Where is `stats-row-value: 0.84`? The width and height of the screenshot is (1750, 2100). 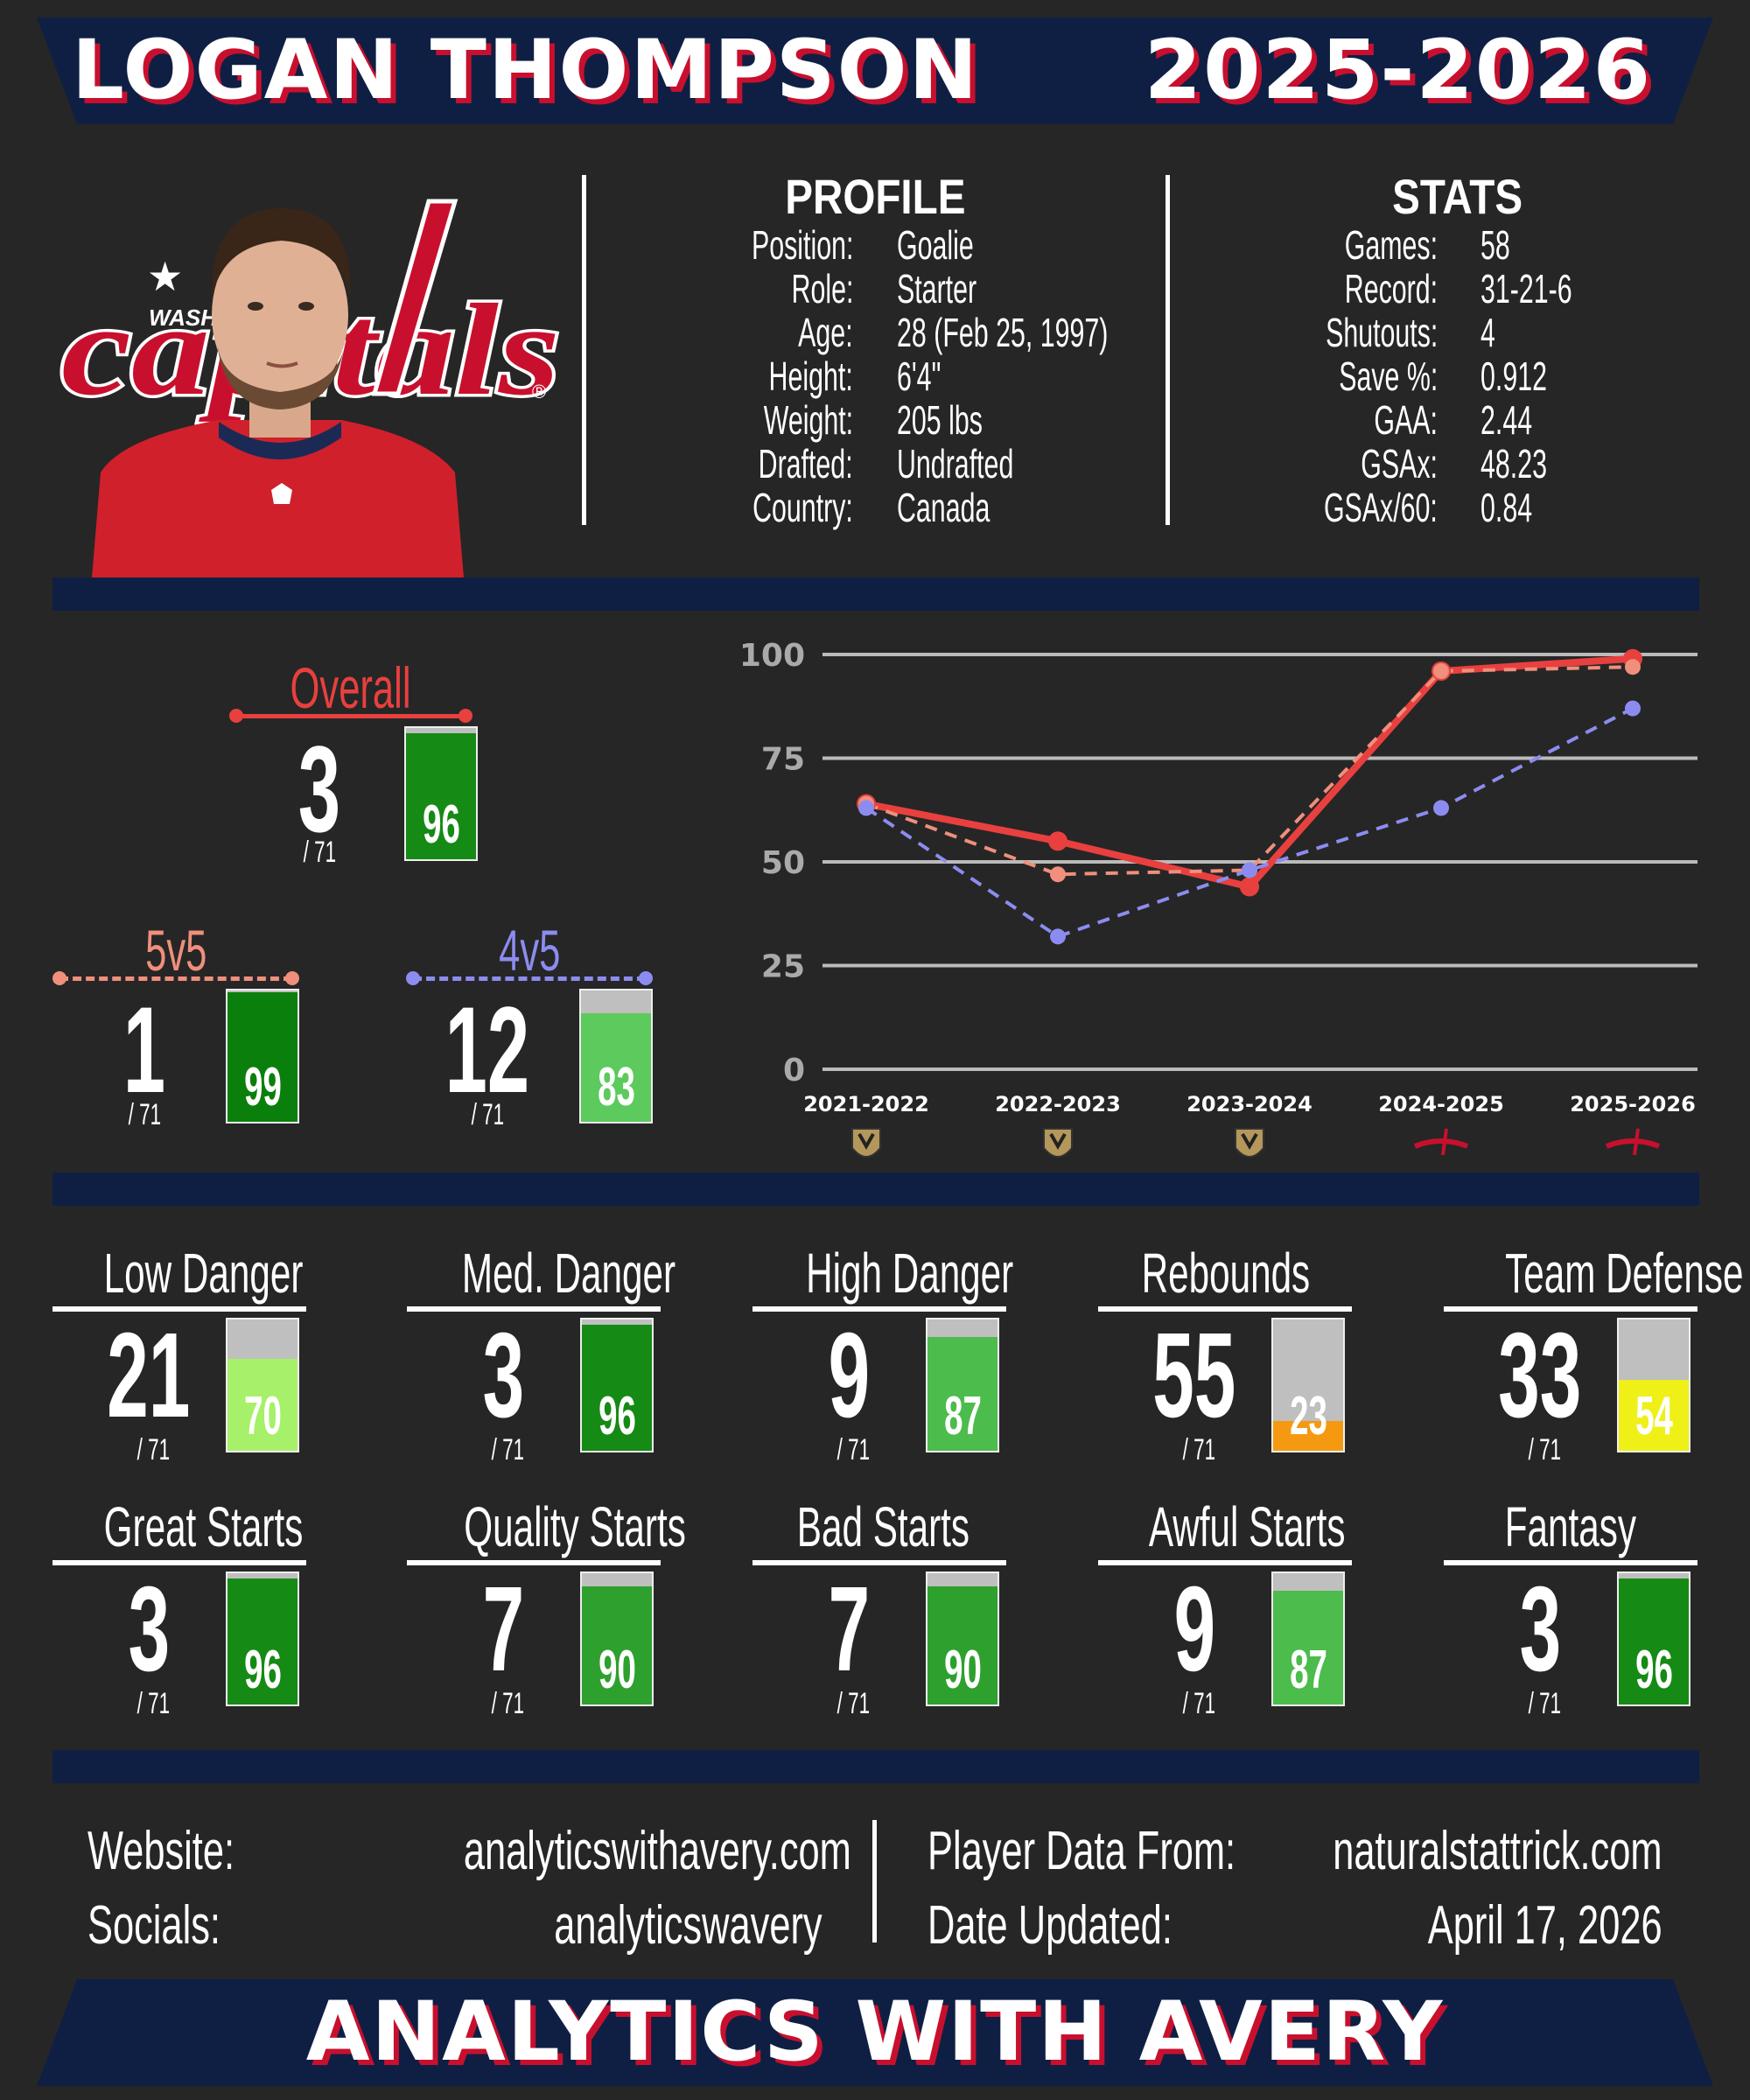 stats-row-value: 0.84 is located at coordinates (1506, 507).